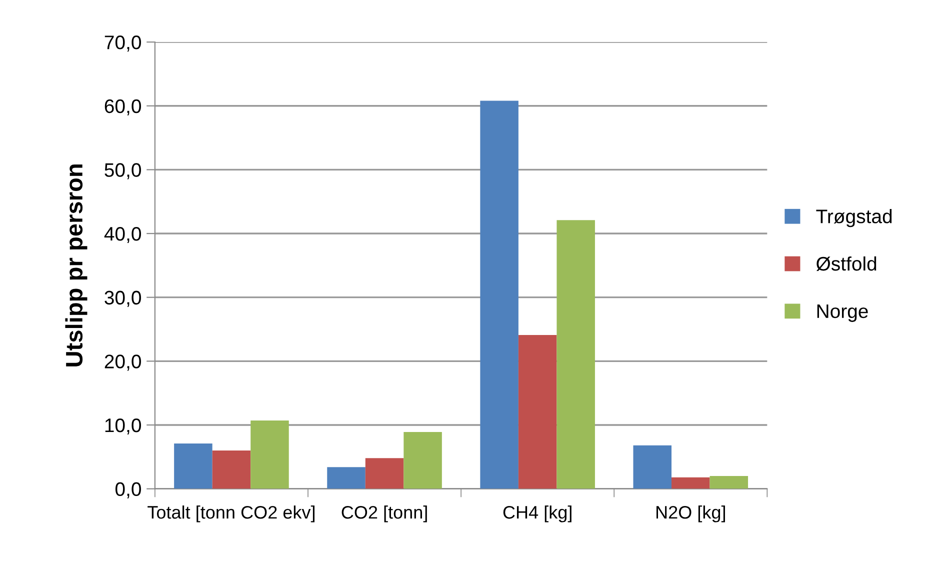  Describe the element at coordinates (537, 513) in the screenshot. I see `x-tick-label: CH4 [kg]` at that location.